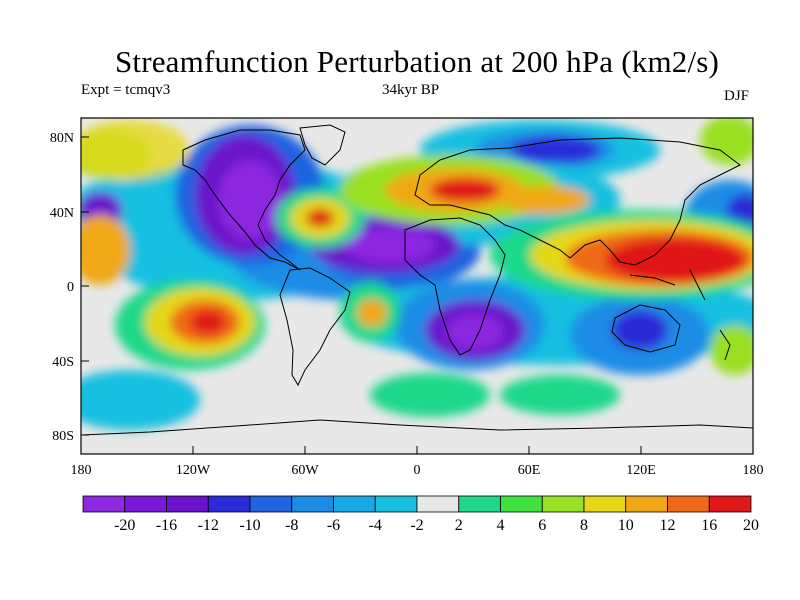 The image size is (800, 600). I want to click on colorbar-label: -4, so click(375, 525).